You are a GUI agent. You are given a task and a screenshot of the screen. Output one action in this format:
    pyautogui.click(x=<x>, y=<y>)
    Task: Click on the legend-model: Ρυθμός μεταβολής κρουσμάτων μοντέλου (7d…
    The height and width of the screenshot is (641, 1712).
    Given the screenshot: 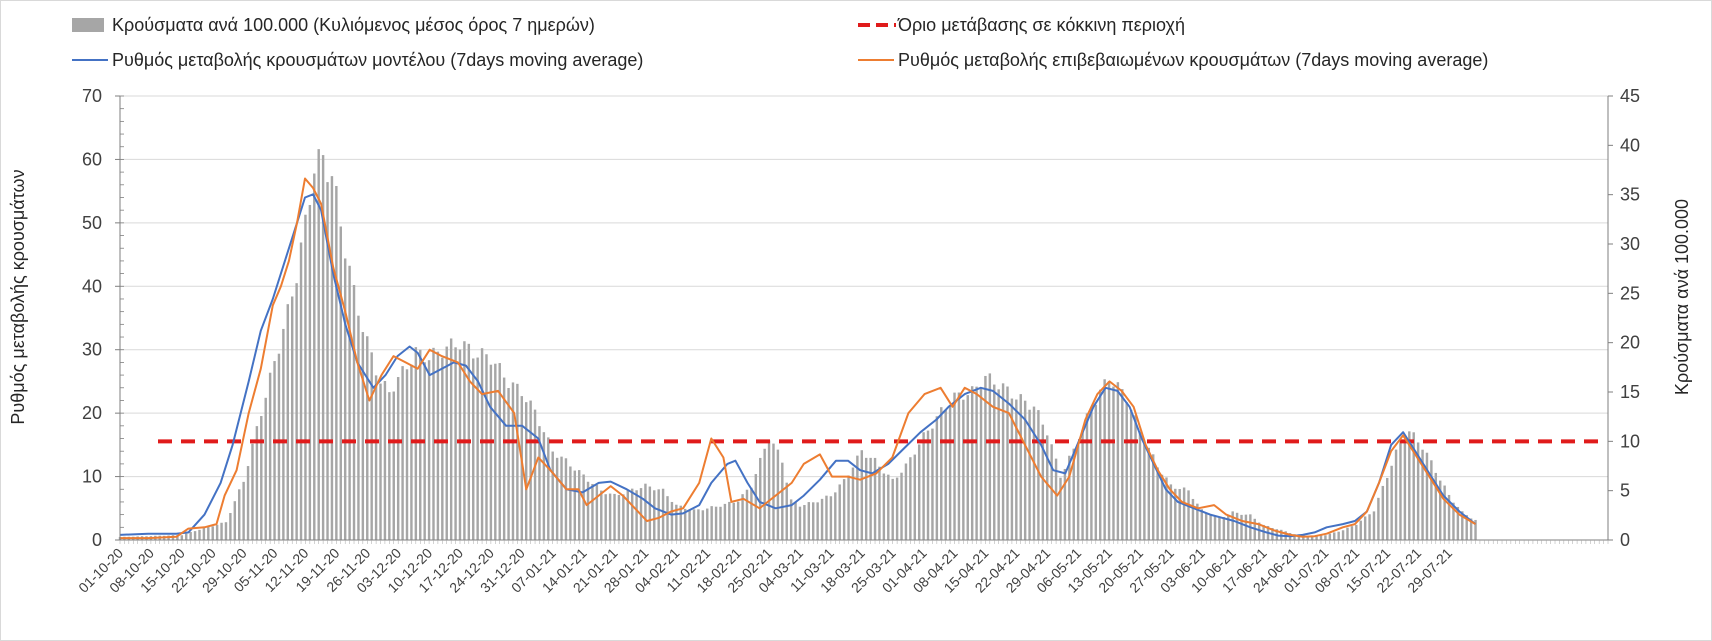 What is the action you would take?
    pyautogui.click(x=357, y=60)
    